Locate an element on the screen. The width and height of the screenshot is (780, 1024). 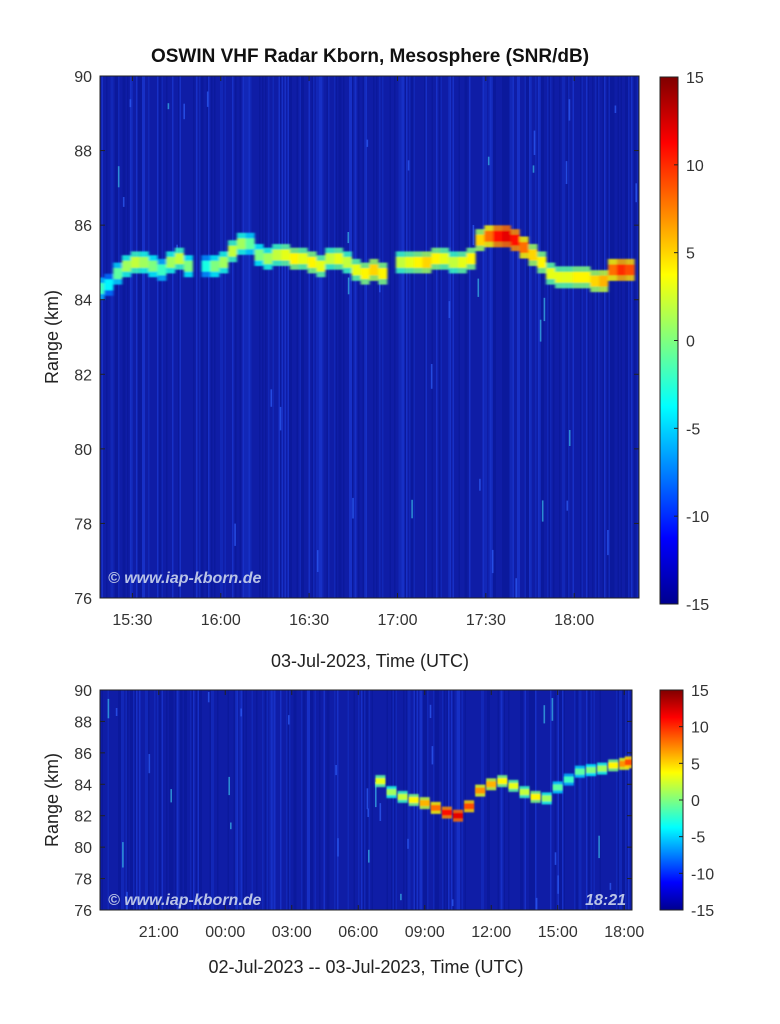
x-tick-label: 12:00 is located at coordinates (491, 932).